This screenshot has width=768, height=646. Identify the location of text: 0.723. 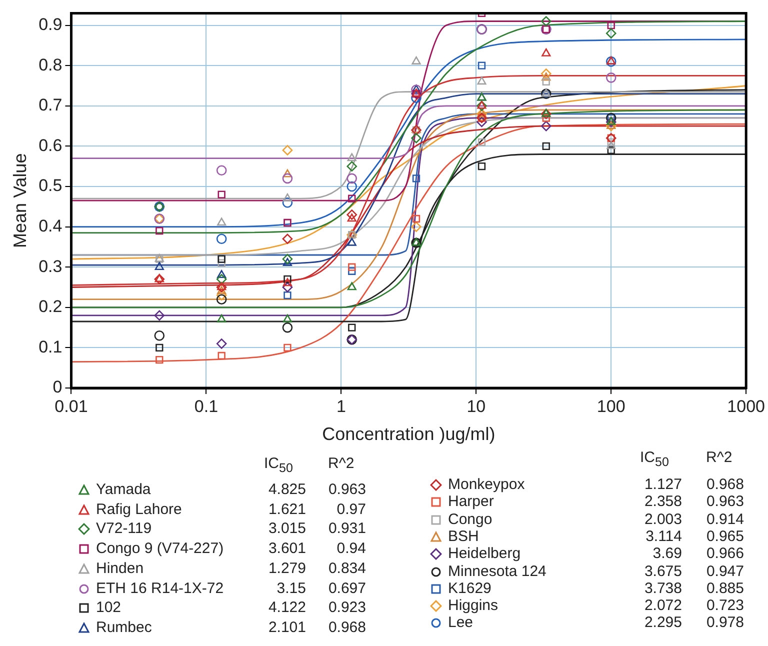
(725, 606).